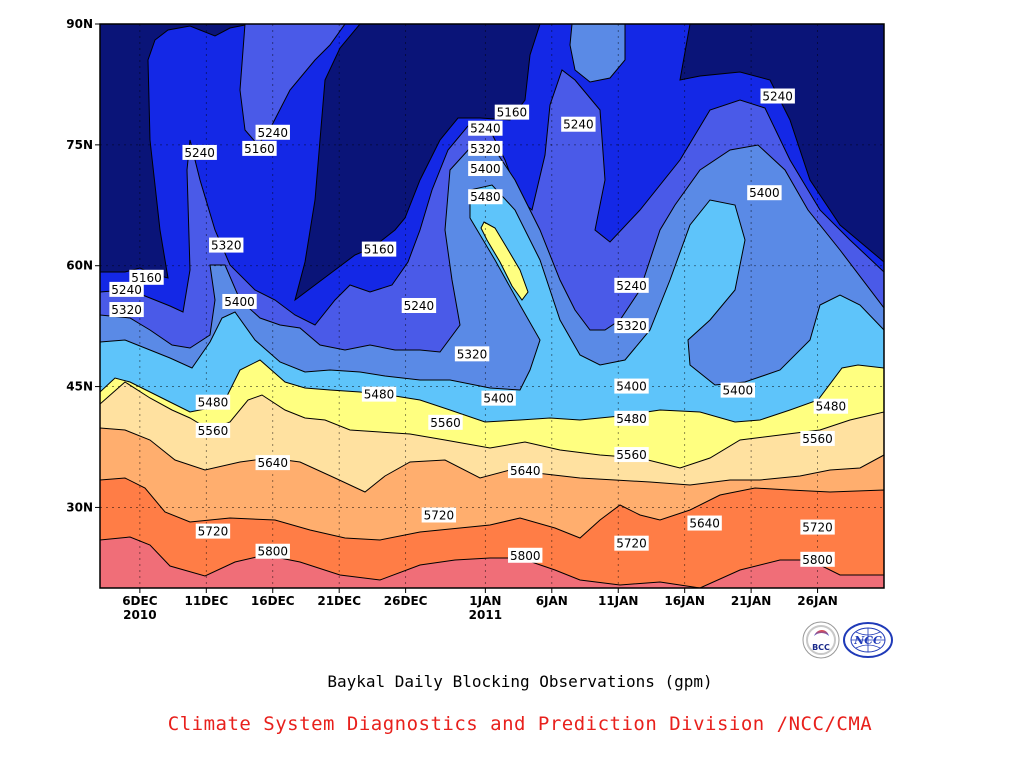  What do you see at coordinates (79, 24) in the screenshot?
I see `y-tick-label: 90N` at bounding box center [79, 24].